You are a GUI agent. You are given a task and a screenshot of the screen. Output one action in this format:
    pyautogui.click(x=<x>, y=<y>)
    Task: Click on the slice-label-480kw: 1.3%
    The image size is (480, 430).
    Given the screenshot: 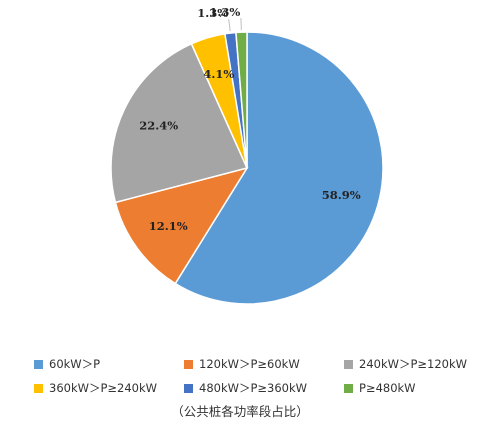 What is the action you would take?
    pyautogui.click(x=212, y=13)
    